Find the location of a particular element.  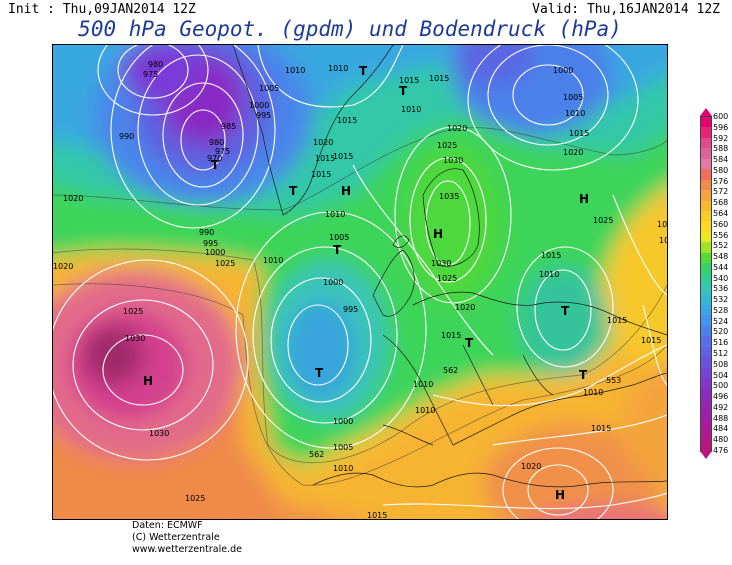

isobar-label: 975 is located at coordinates (222, 151).